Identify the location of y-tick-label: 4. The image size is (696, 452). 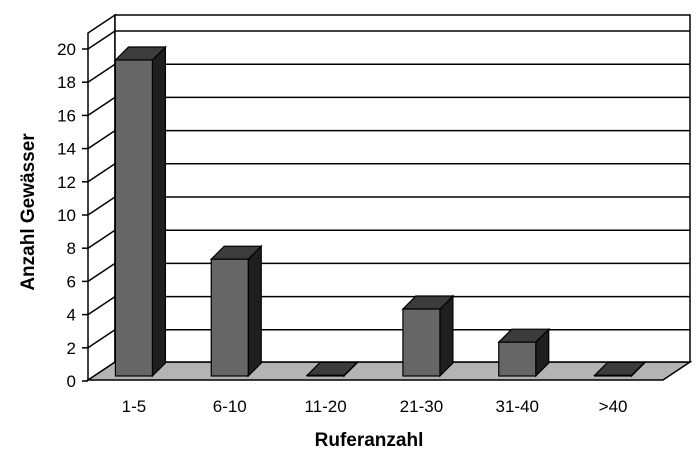
(71, 315).